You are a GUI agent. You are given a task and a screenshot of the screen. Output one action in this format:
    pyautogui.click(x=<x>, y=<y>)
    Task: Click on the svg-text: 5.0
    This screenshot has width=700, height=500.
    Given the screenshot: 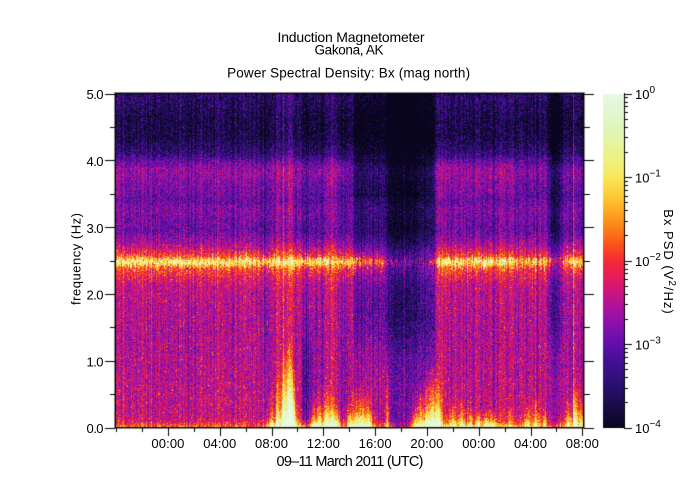 What is the action you would take?
    pyautogui.click(x=95, y=94)
    